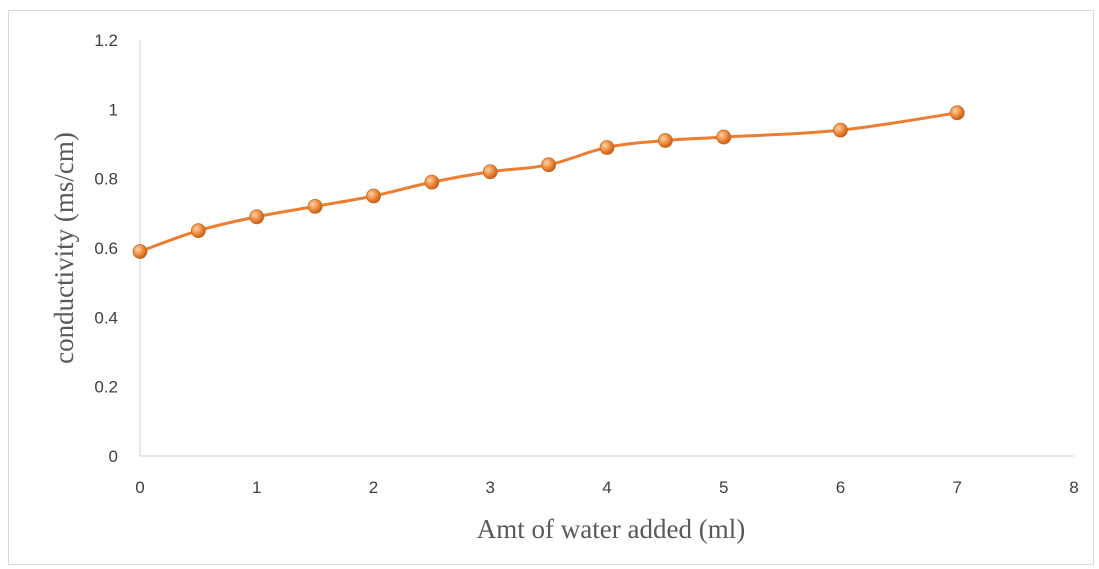 This screenshot has height=569, width=1099. I want to click on x-tick-labels: 0 1 2 3 4 5 6 7 8, so click(606, 487).